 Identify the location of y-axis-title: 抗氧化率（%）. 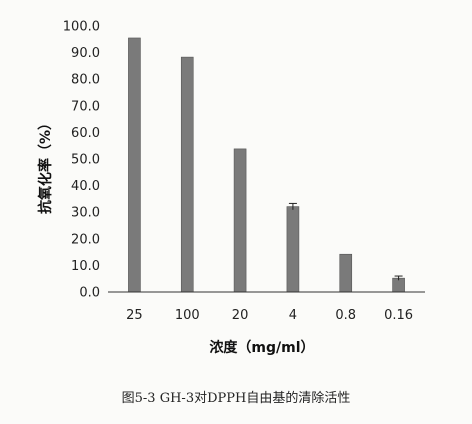
(45, 165).